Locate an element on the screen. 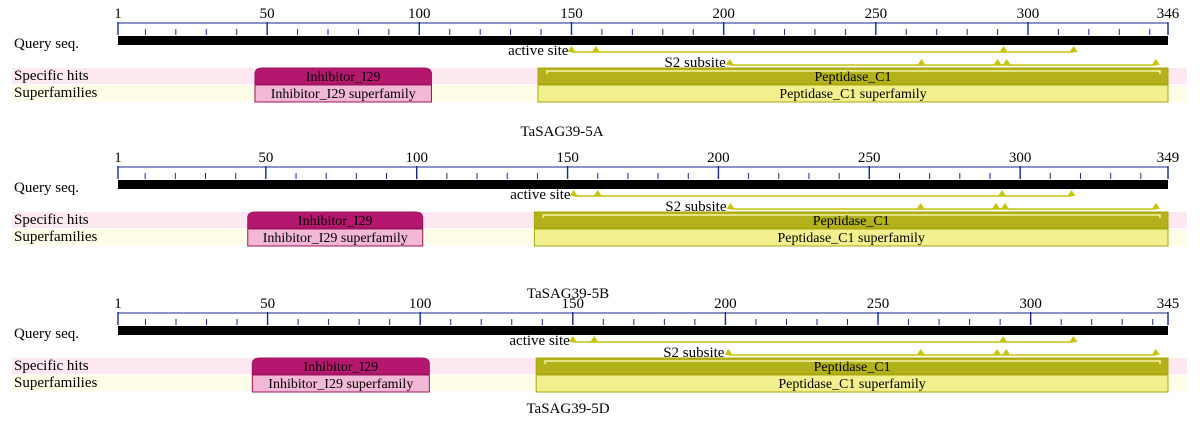 The width and height of the screenshot is (1200, 427). tick-label-349: 349 is located at coordinates (1168, 158).